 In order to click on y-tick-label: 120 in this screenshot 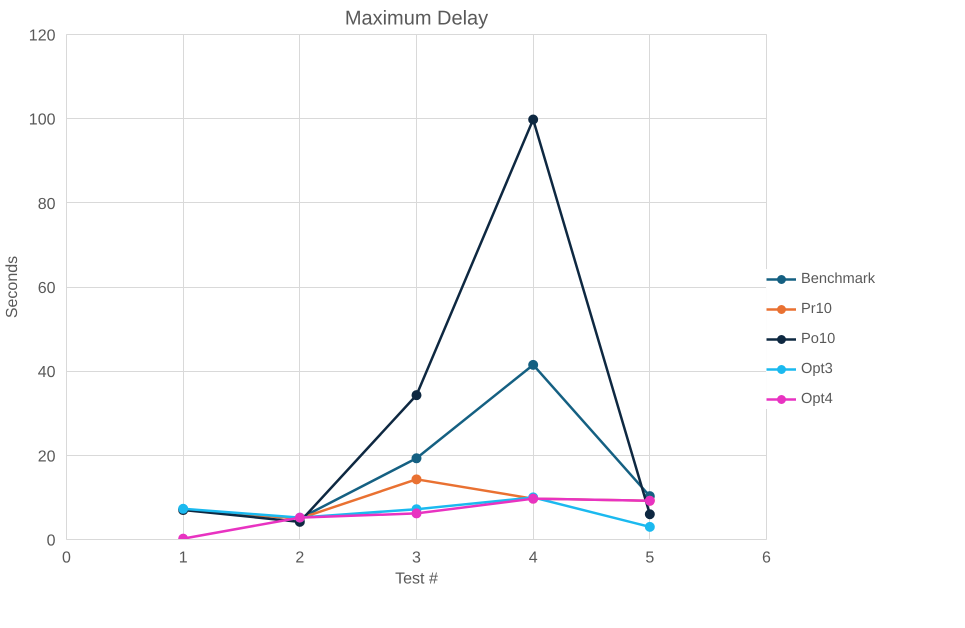, I will do `click(42, 36)`.